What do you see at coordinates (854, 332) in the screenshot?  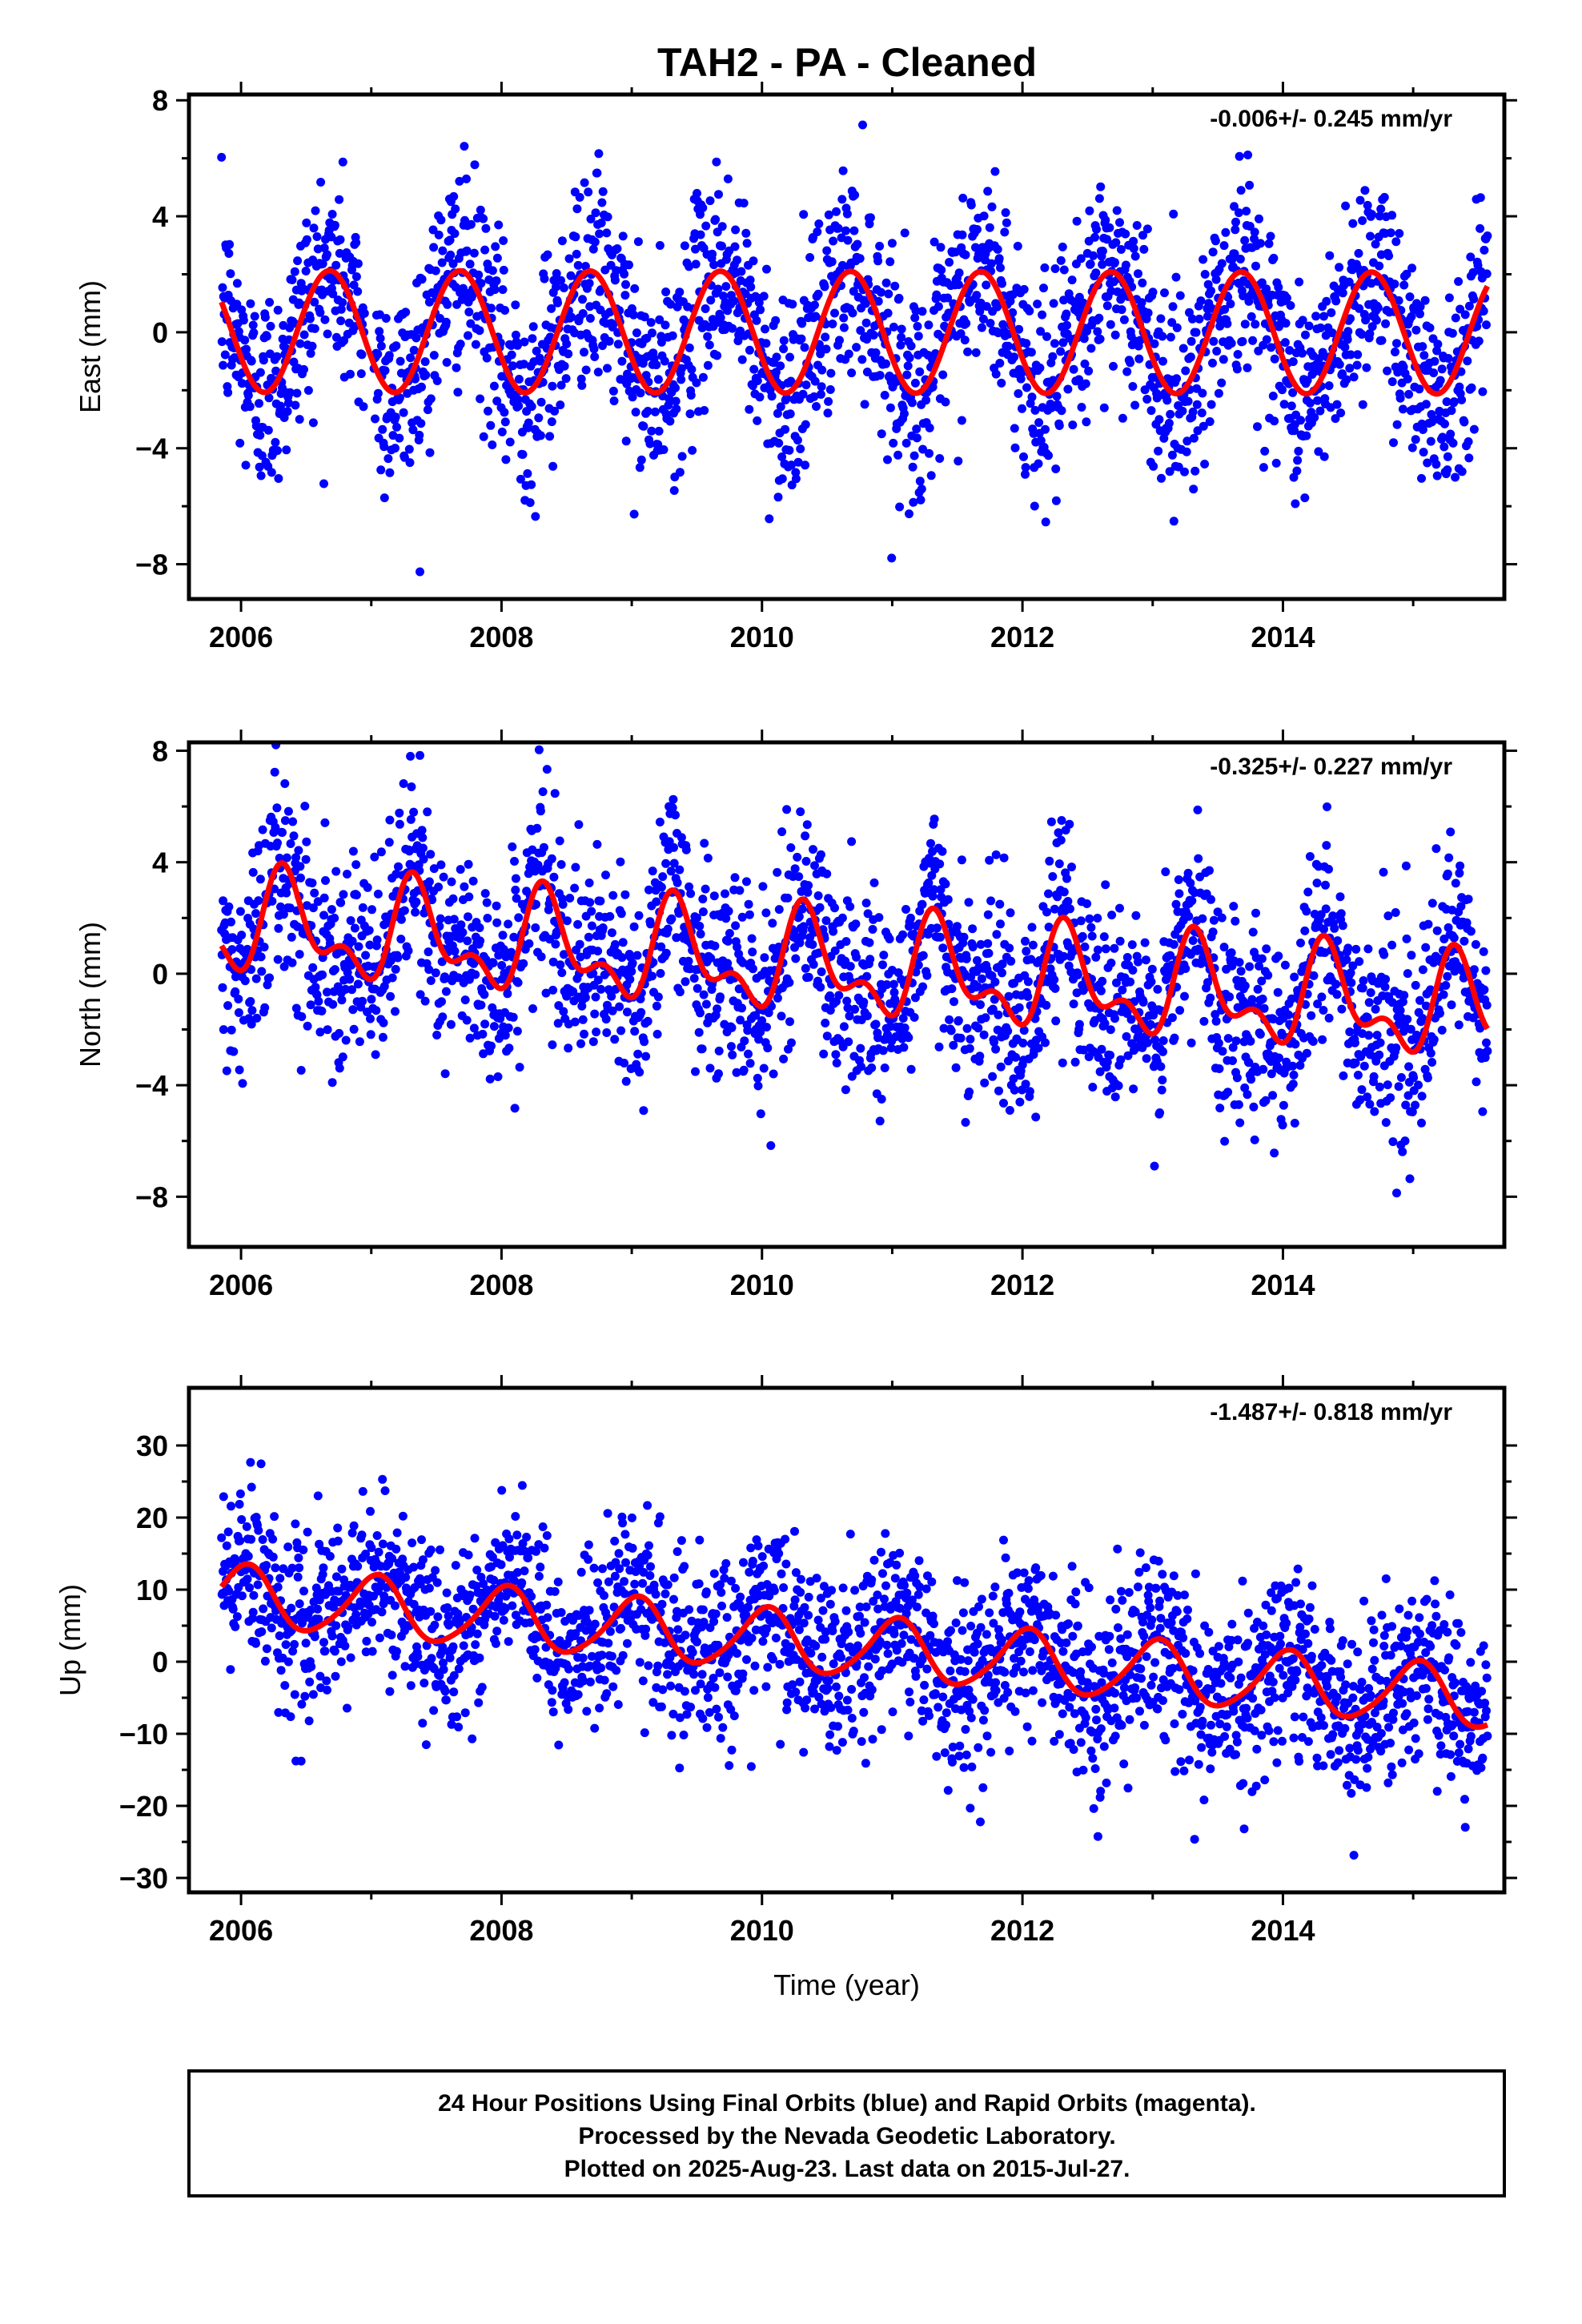 I see `model-curve` at bounding box center [854, 332].